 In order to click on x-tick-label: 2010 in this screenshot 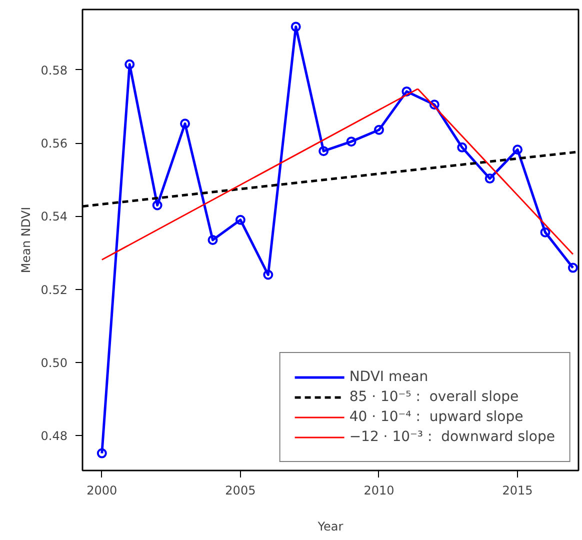, I will do `click(379, 491)`.